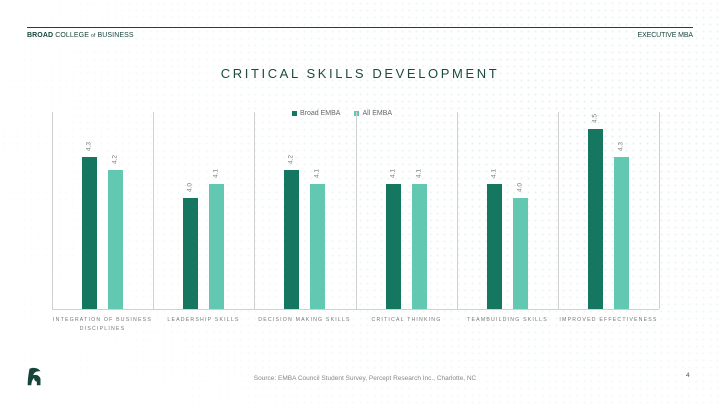 The width and height of the screenshot is (720, 405). Describe the element at coordinates (595, 118) in the screenshot. I see `bar-value-label: 4.5` at that location.